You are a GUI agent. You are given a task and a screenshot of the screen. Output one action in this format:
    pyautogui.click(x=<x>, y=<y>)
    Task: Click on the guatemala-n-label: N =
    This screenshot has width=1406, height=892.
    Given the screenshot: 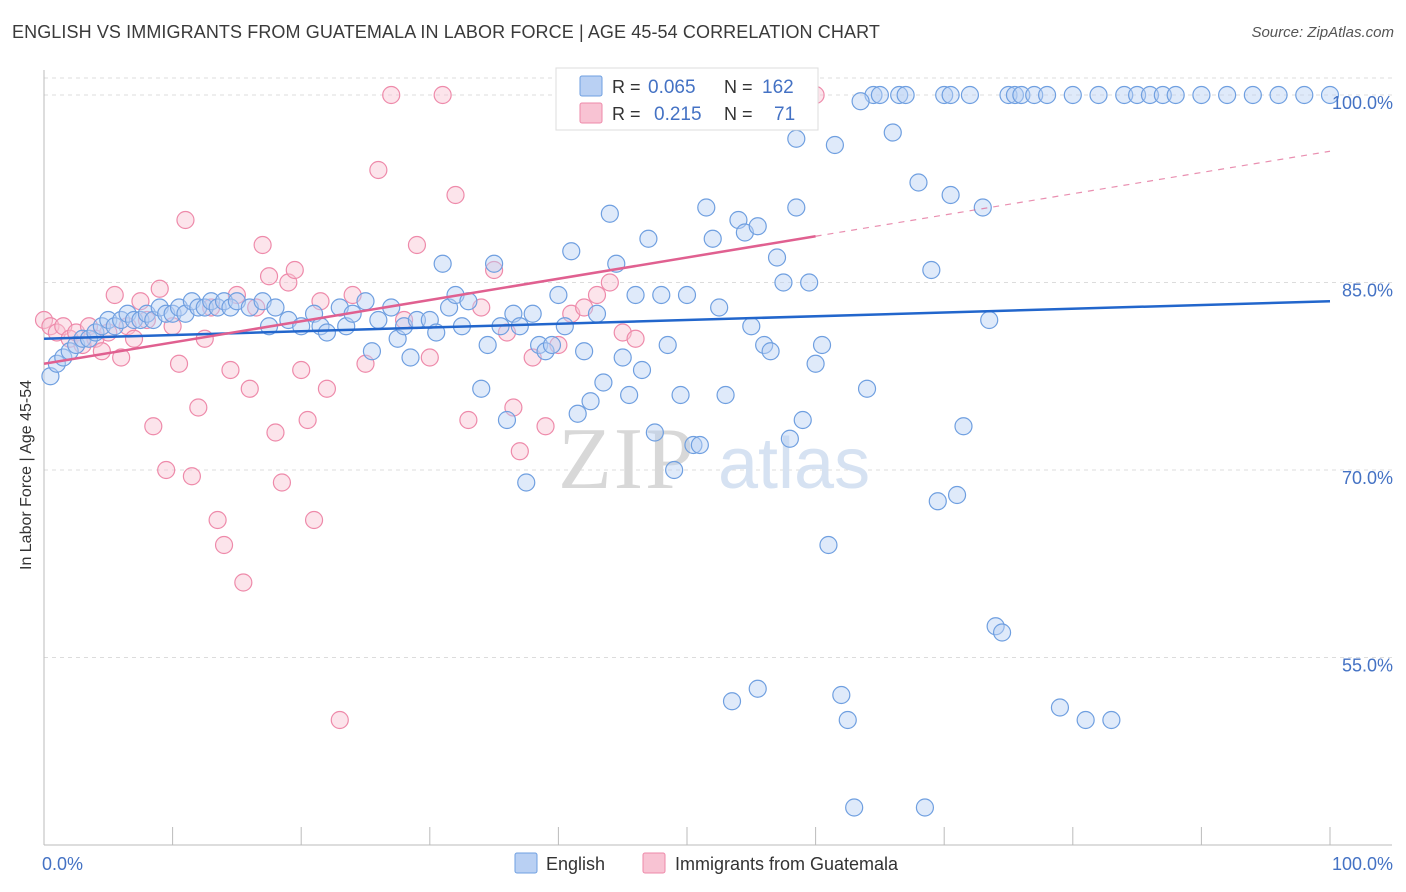 What is the action you would take?
    pyautogui.click(x=738, y=114)
    